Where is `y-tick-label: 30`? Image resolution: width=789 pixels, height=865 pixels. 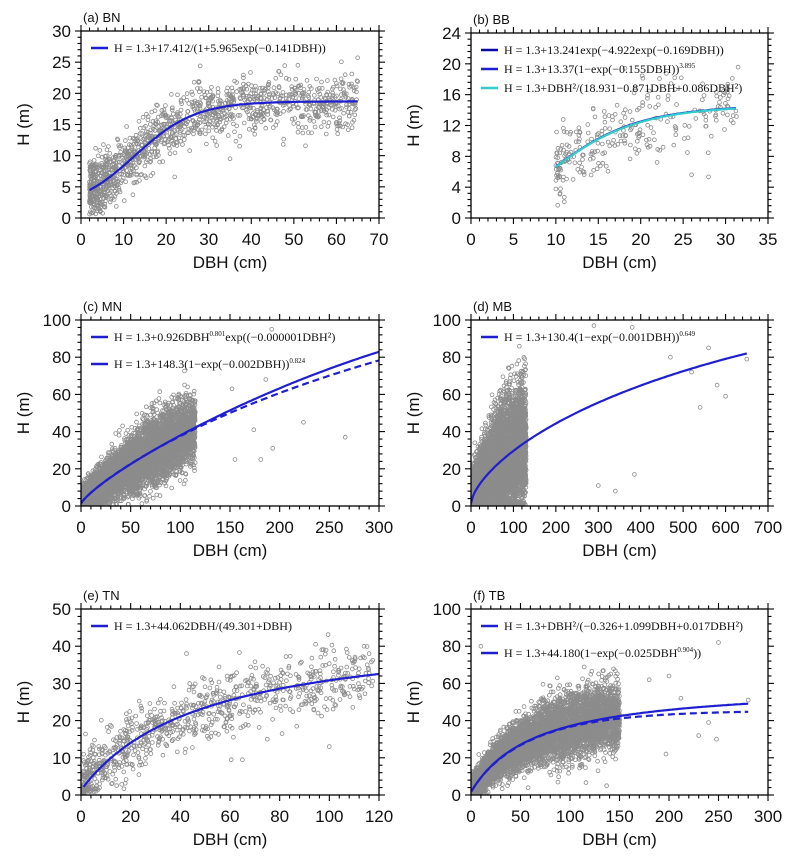
y-tick-label: 30 is located at coordinates (61, 31).